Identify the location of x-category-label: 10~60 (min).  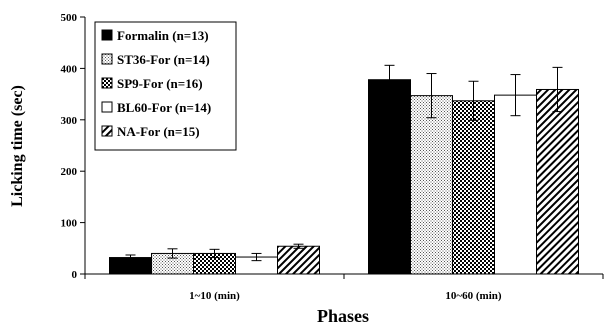
(473, 296).